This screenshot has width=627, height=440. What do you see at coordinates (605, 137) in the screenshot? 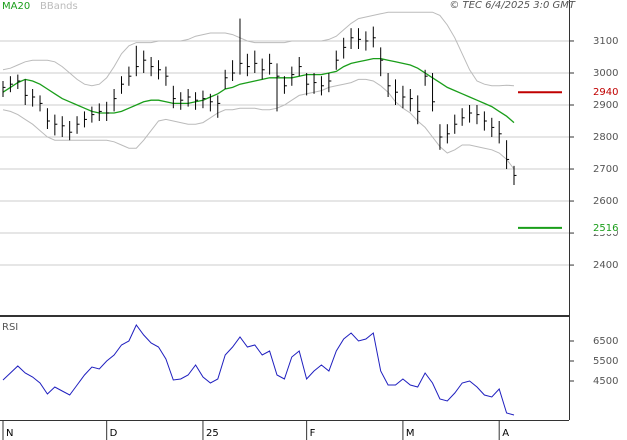
I see `y-tick-label: 2800` at bounding box center [605, 137].